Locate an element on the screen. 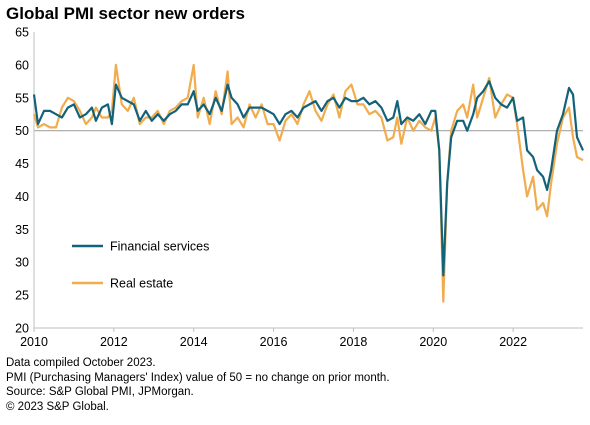  y-tick-label-25: 25 is located at coordinates (22, 296).